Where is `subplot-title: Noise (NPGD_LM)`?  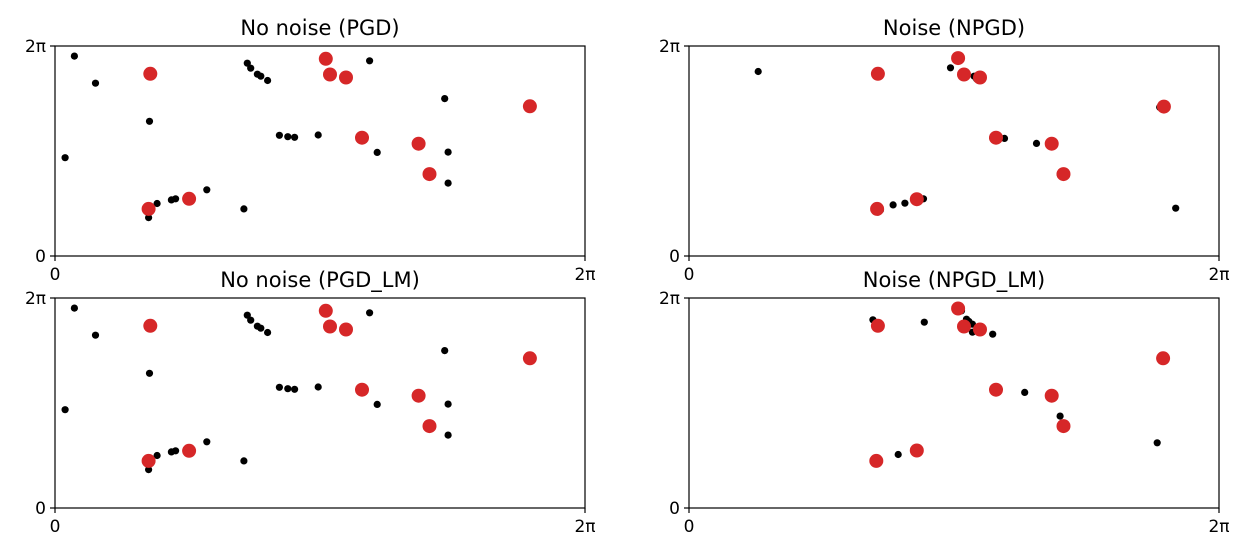
subplot-title: Noise (NPGD_LM) is located at coordinates (954, 280).